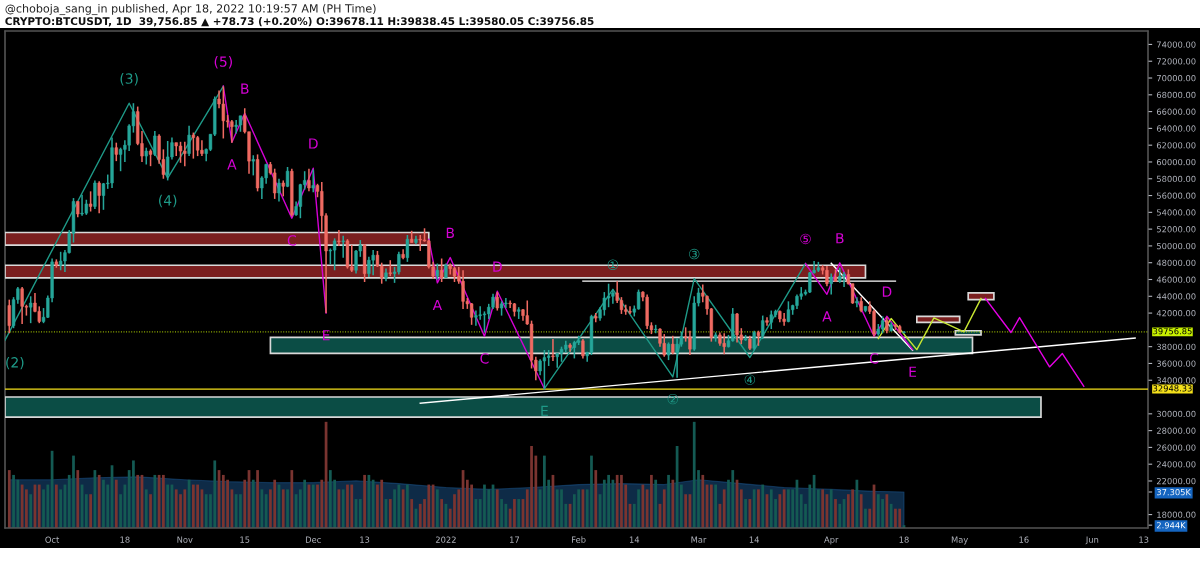 The height and width of the screenshot is (572, 1200). I want to click on y-tick-label: 58000.00, so click(1176, 179).